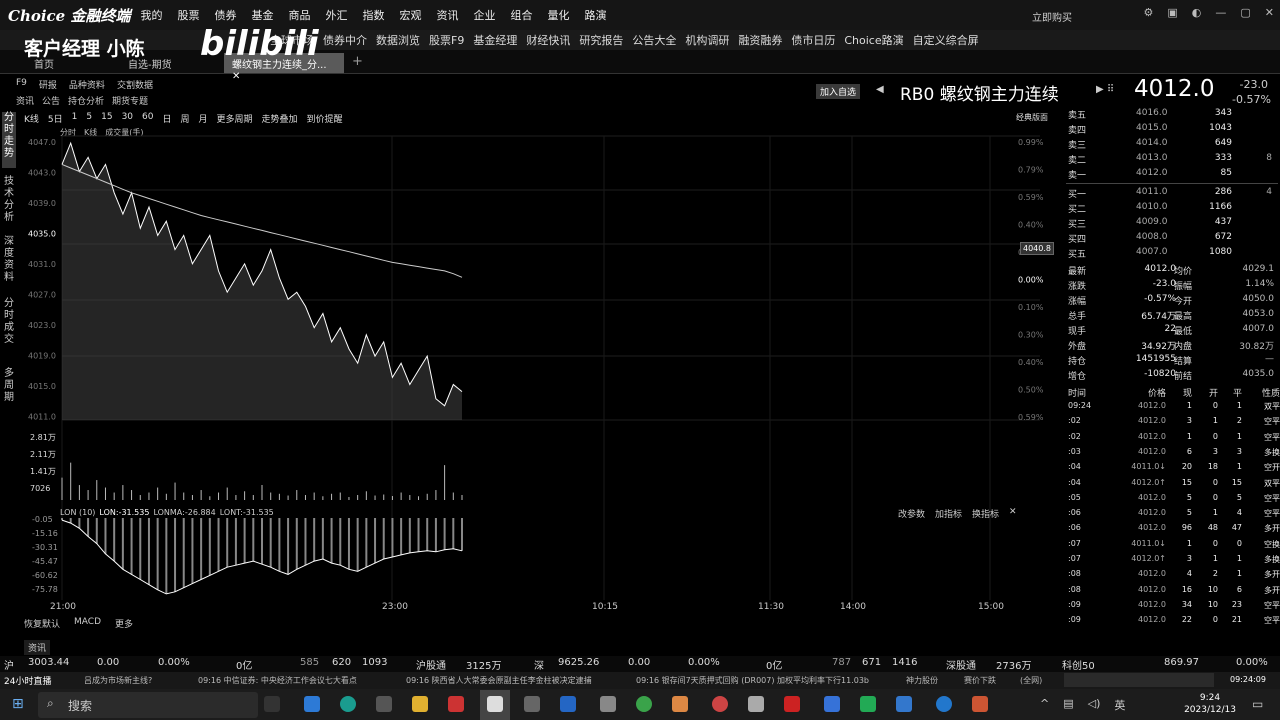 The image size is (1280, 720). What do you see at coordinates (151, 15) in the screenshot?
I see `menu-item-mine: 我的` at bounding box center [151, 15].